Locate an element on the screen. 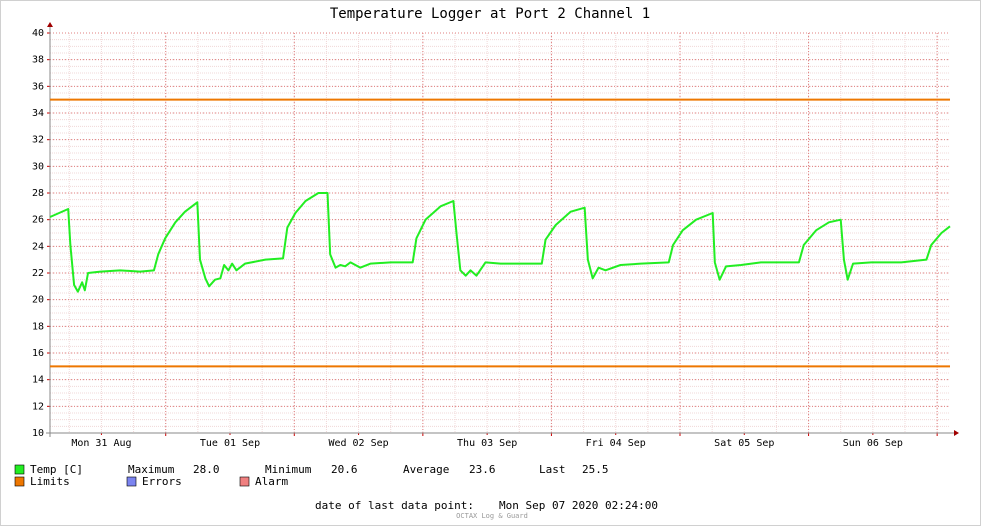 This screenshot has height=526, width=981. legend-label: Errors is located at coordinates (162, 481).